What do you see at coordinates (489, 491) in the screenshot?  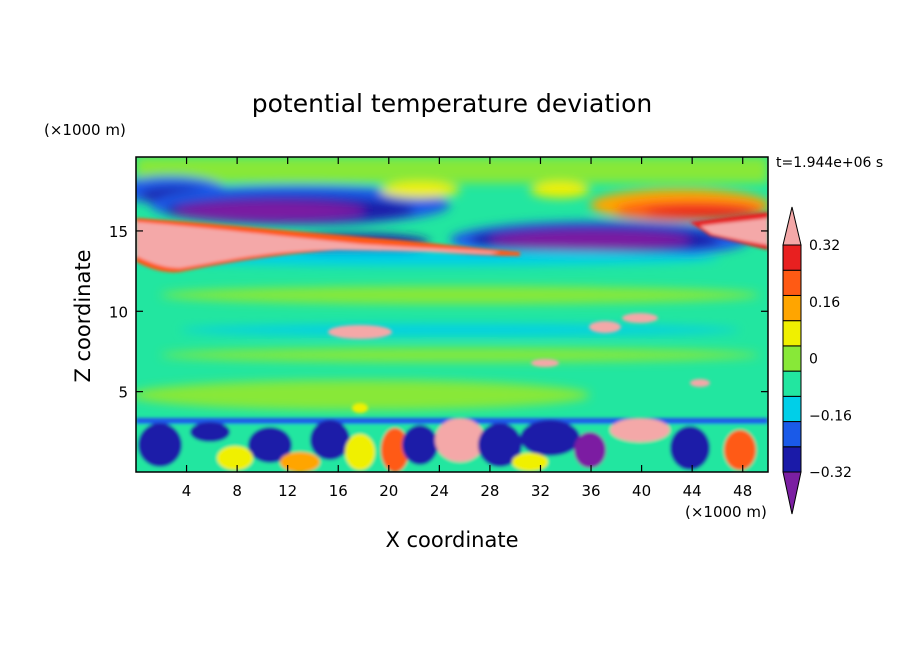 I see `x-tick-label: 28` at bounding box center [489, 491].